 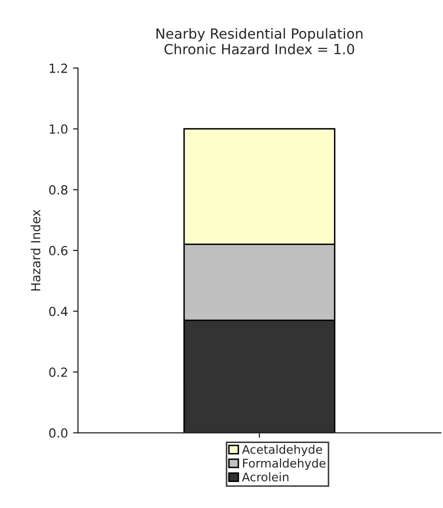 I want to click on legend-label: Acrolein, so click(x=265, y=477).